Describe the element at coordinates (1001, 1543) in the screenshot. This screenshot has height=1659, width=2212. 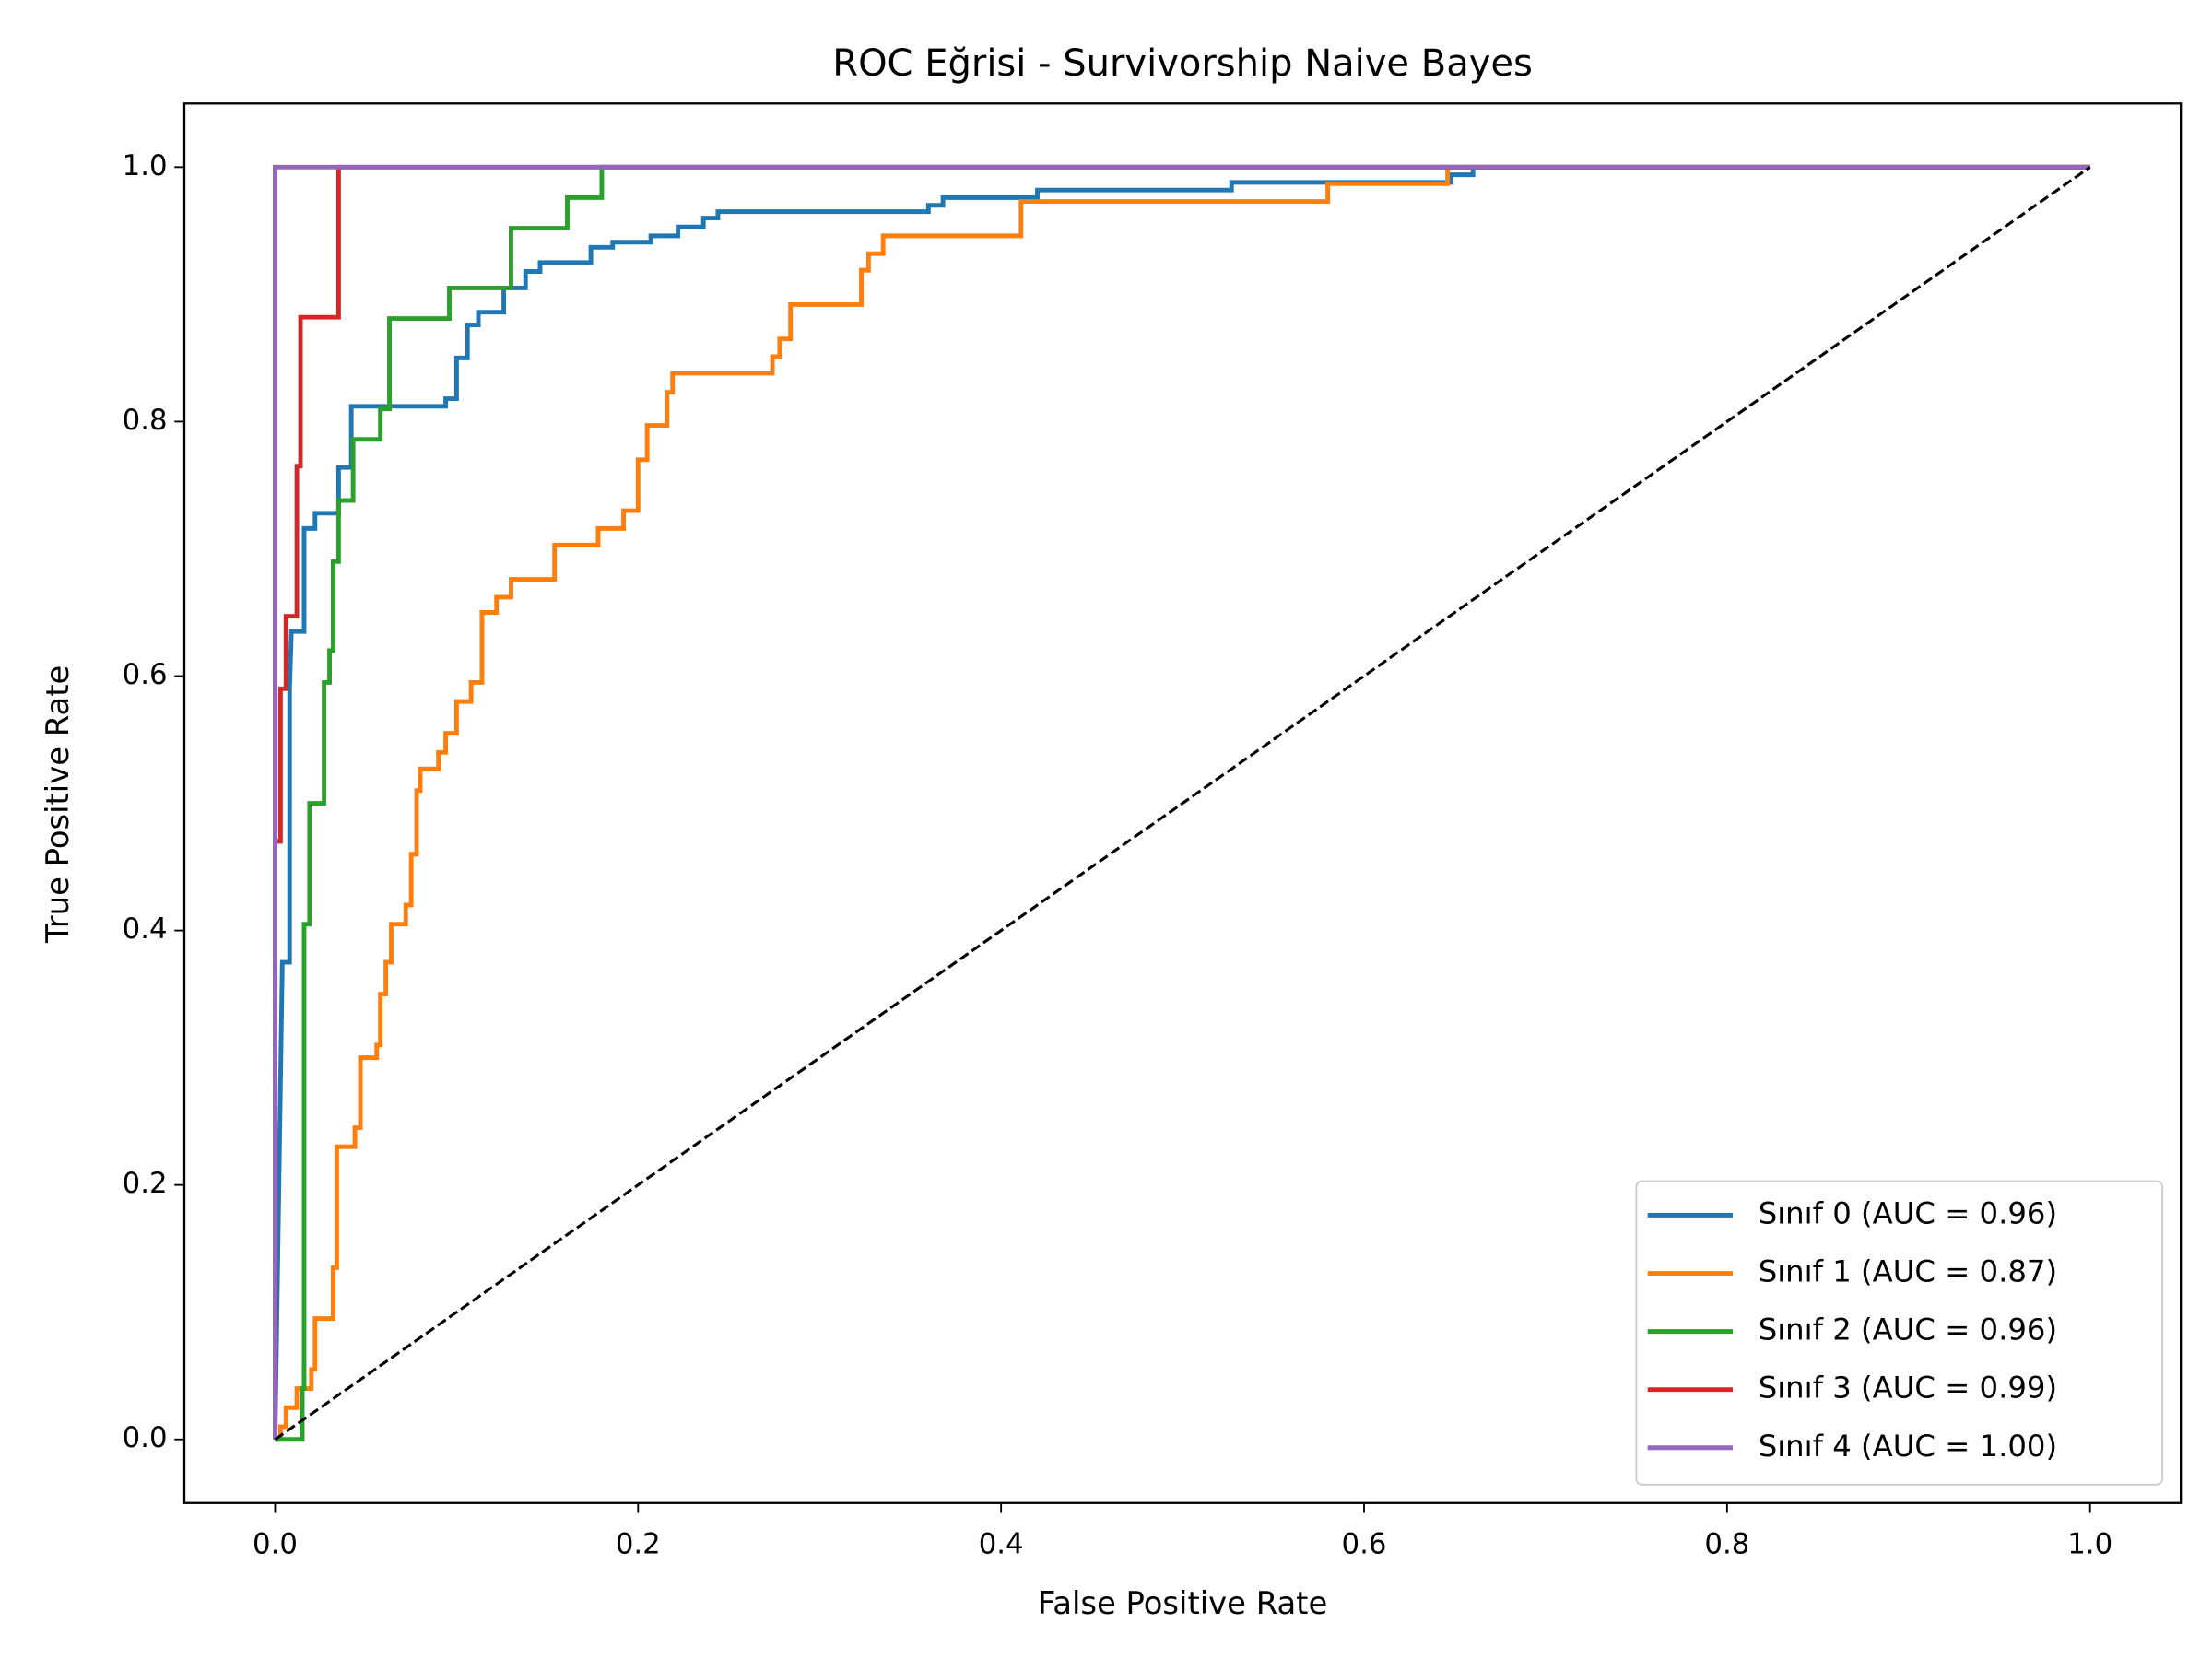
I see `x-tick-label: 0.4` at that location.